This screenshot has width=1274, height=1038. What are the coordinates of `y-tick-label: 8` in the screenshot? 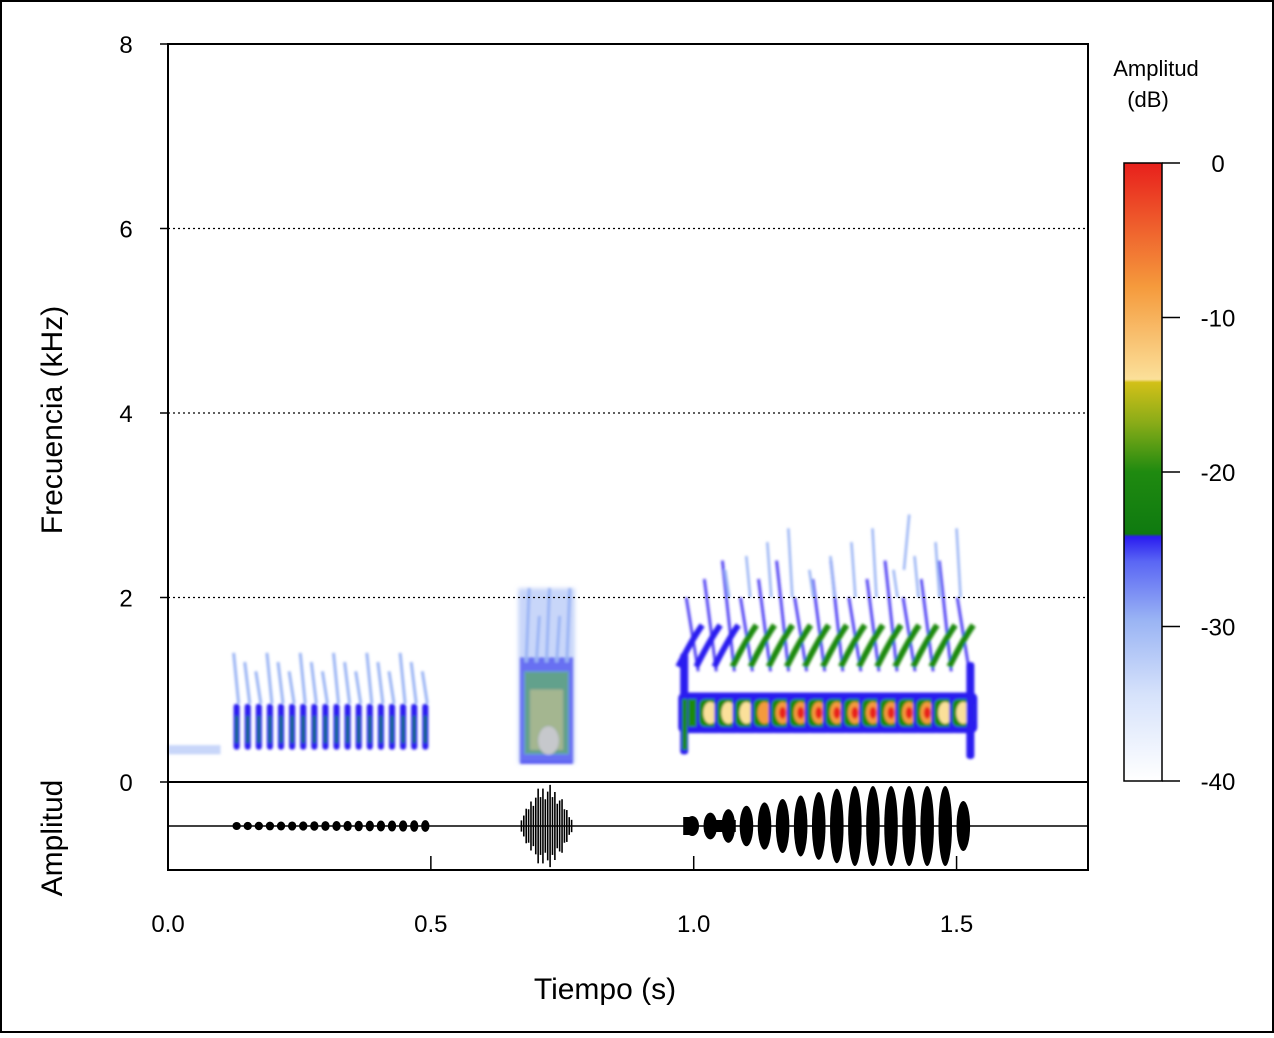 It's located at (125, 45).